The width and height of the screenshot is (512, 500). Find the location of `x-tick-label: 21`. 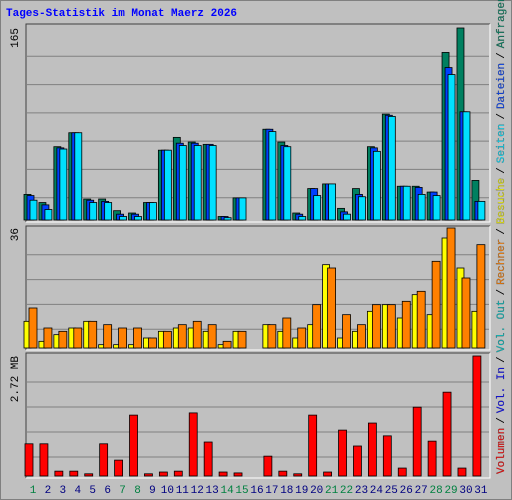

x-tick-label: 21 is located at coordinates (332, 491).